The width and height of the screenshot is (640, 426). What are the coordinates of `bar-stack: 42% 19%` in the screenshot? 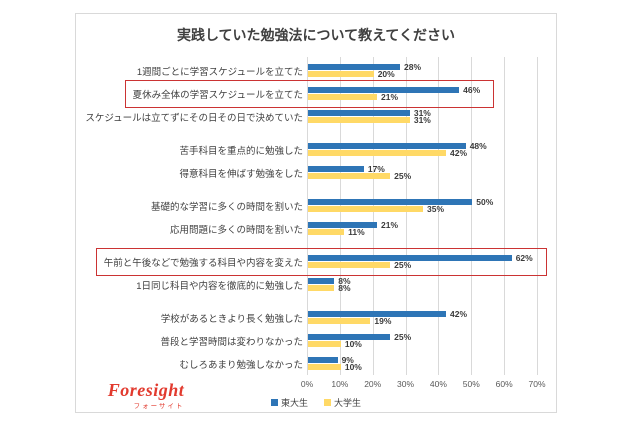 It's located at (388, 317).